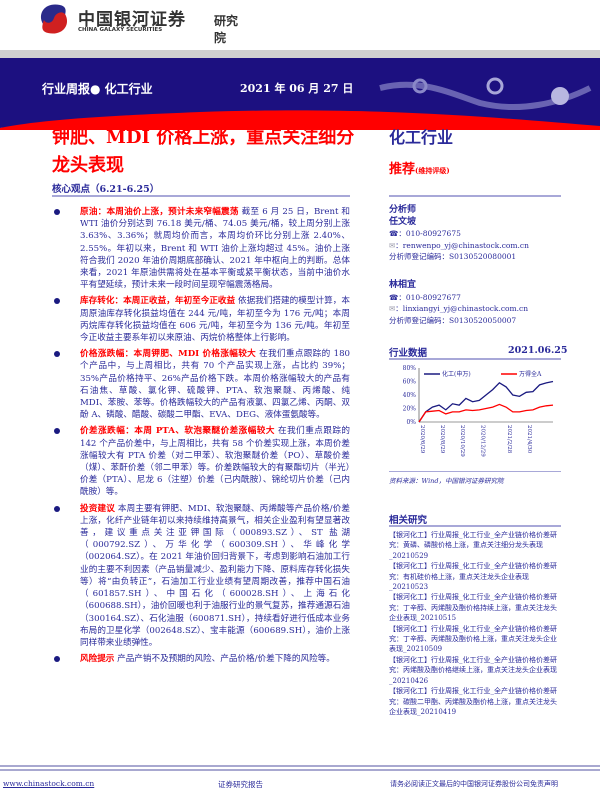  I want to click on industry-data-heading: 行业数据, so click(408, 353).